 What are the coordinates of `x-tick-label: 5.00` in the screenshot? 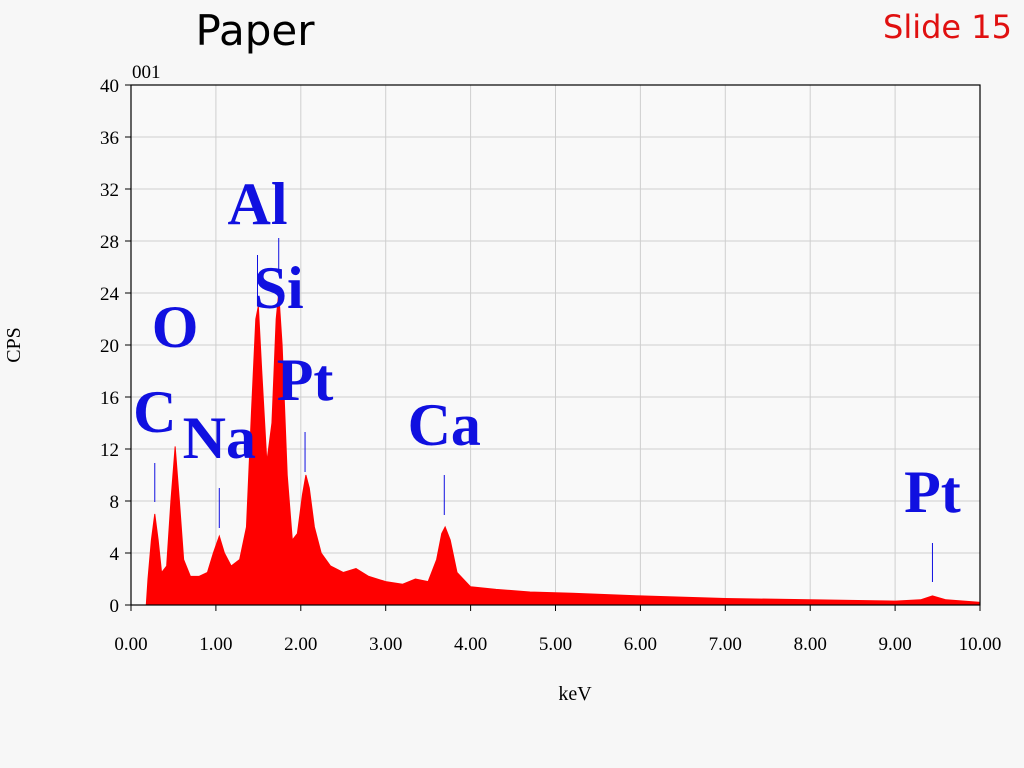 It's located at (555, 644).